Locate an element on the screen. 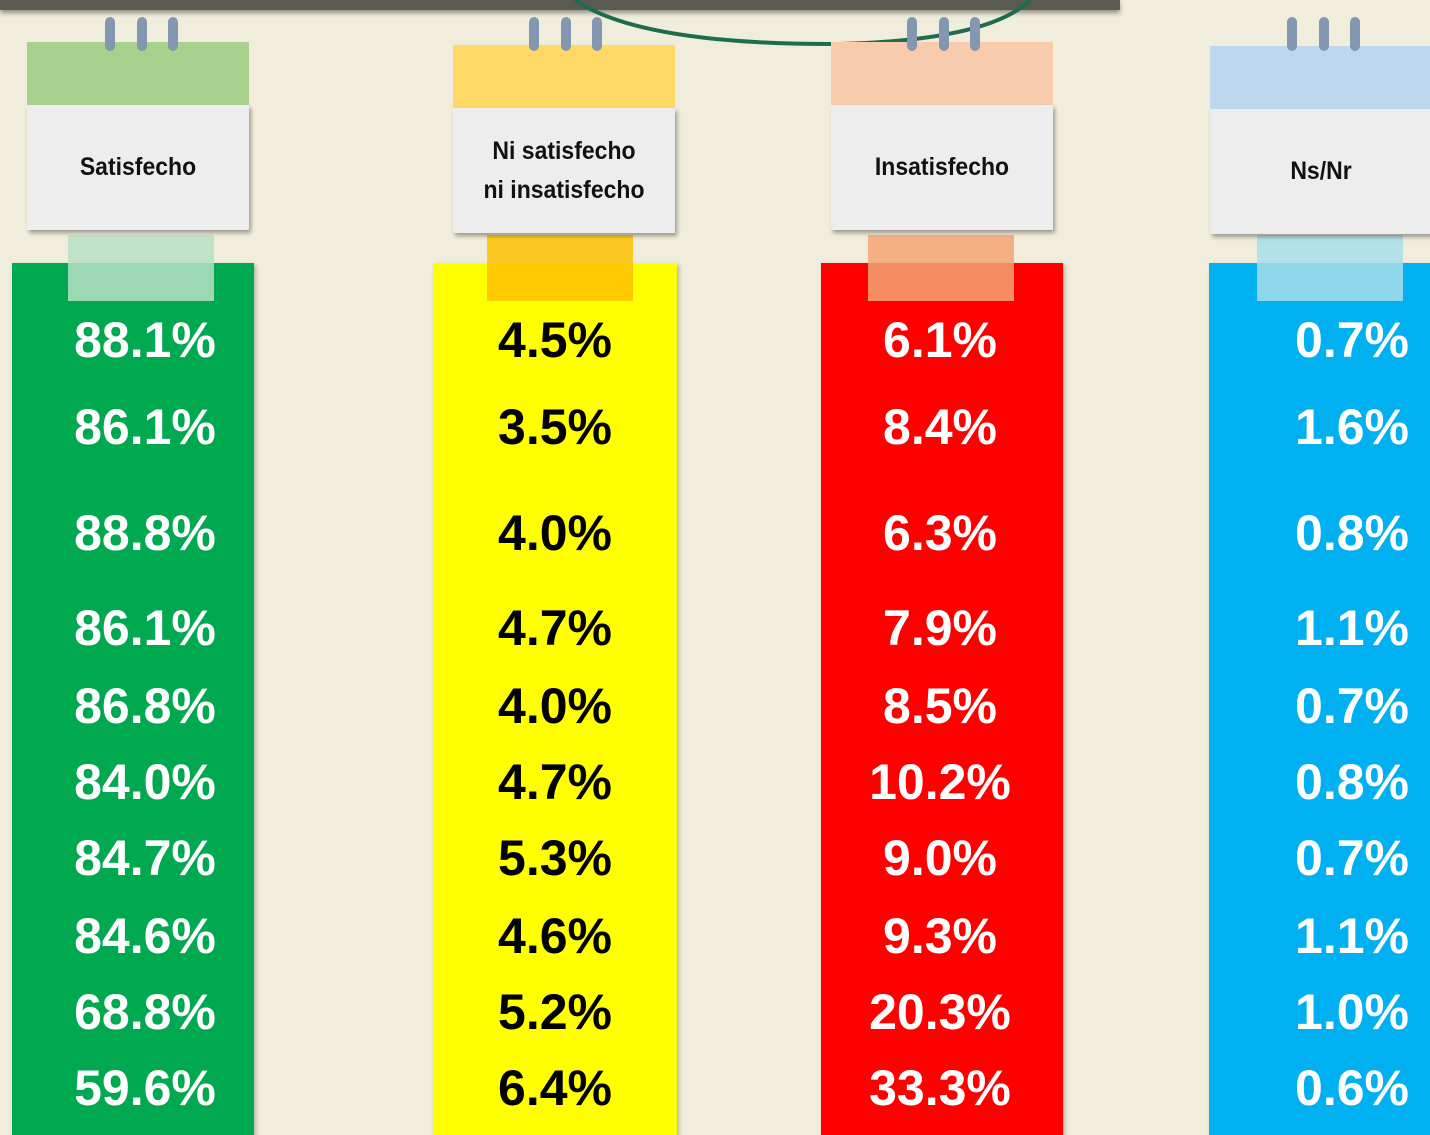  value: 9.0% is located at coordinates (940, 858).